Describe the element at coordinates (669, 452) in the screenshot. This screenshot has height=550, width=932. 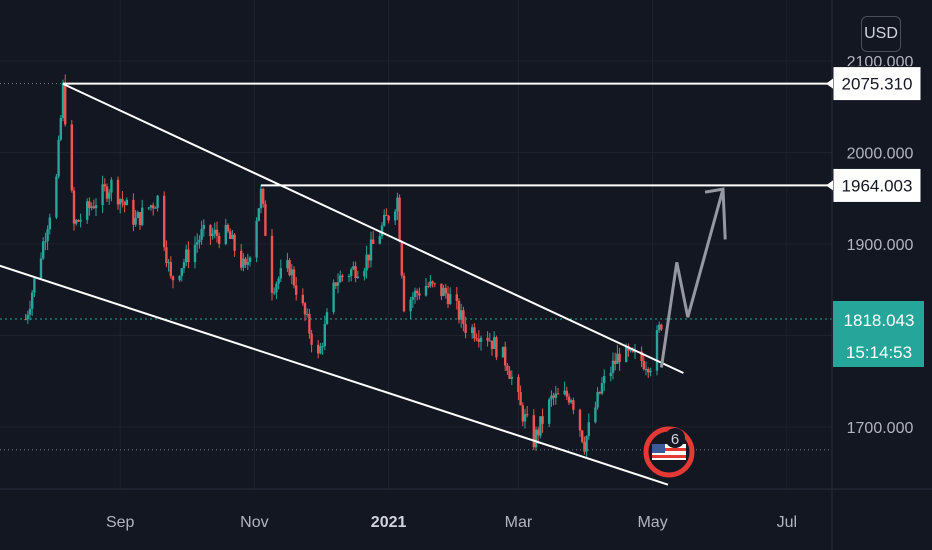
I see `economic-event-badge: 6` at that location.